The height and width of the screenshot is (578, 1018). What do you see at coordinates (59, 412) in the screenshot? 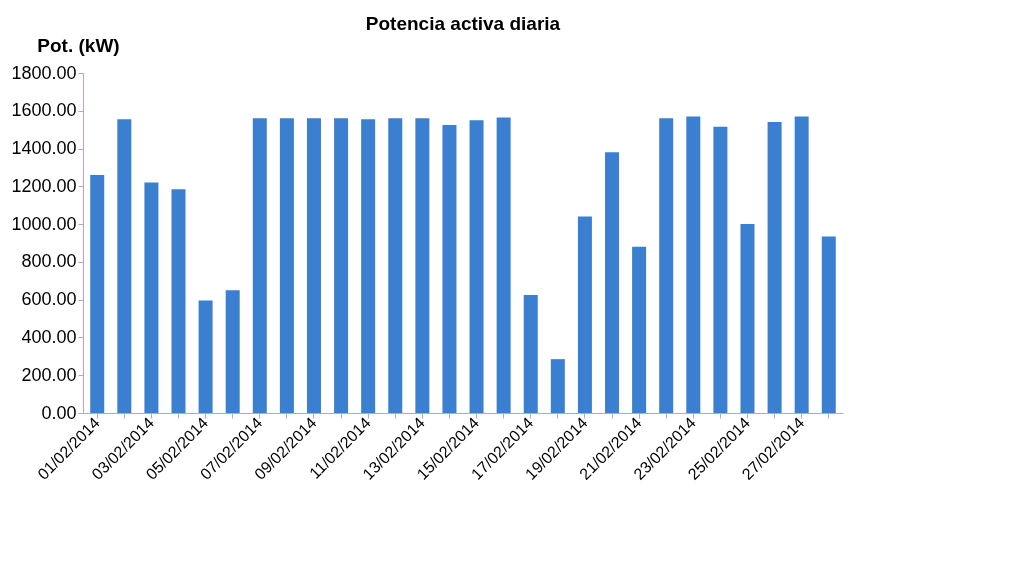
I see `y-tick-label: 0.00` at bounding box center [59, 412].